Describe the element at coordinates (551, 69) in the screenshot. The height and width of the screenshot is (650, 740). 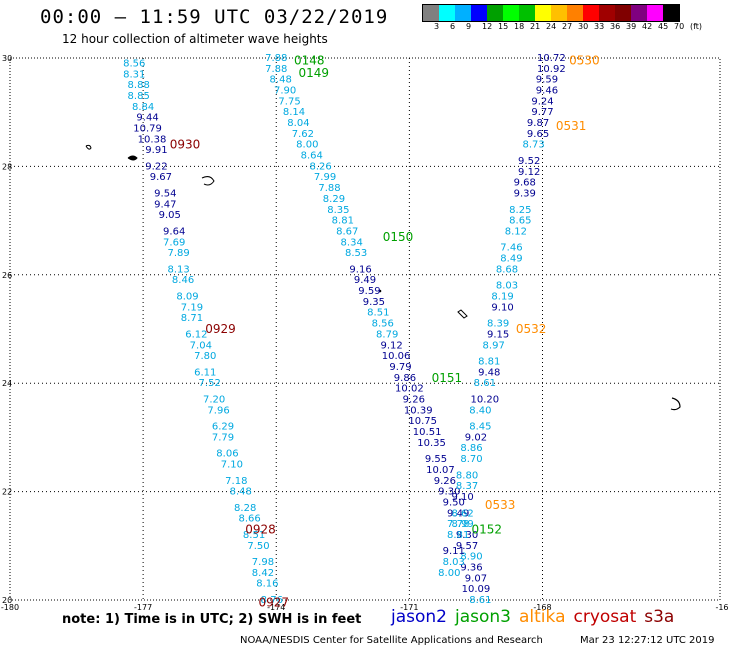
I see `wave-height-value: 10.92` at that location.